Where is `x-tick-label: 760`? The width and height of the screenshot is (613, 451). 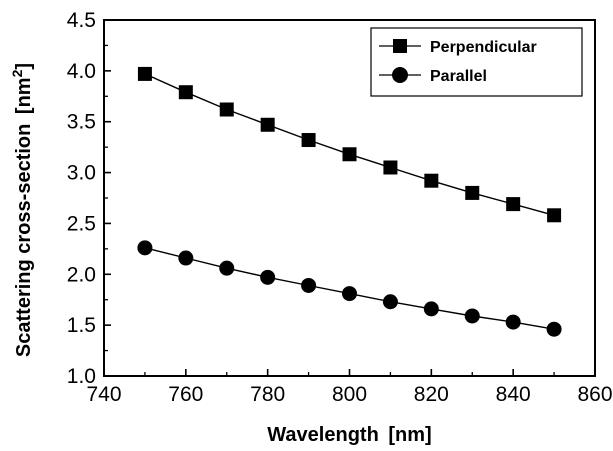
x-tick-label: 760 is located at coordinates (185, 394).